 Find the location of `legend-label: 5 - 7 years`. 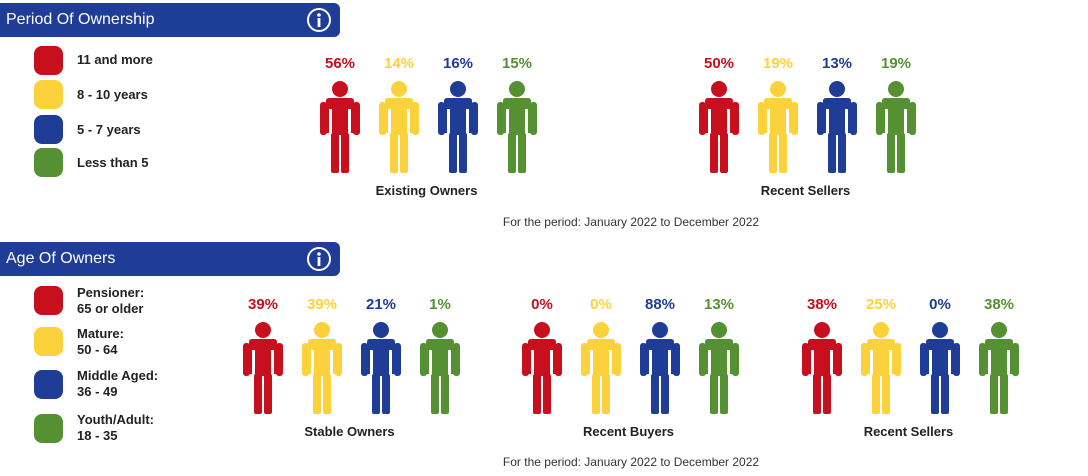

legend-label: 5 - 7 years is located at coordinates (109, 129).